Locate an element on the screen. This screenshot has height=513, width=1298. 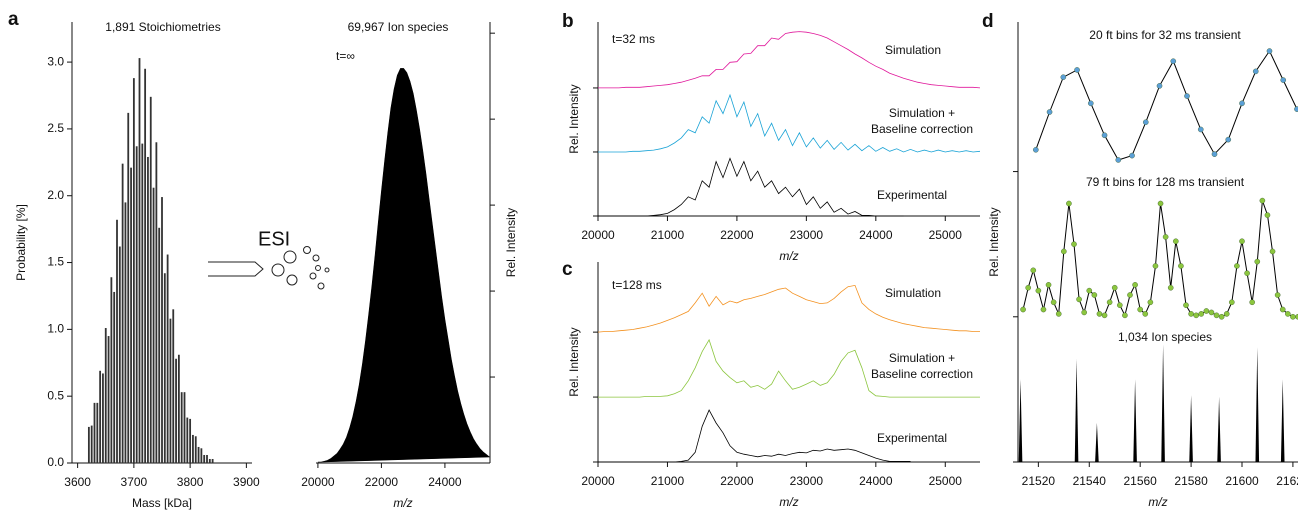
annotation: t=∞ is located at coordinates (345, 56).